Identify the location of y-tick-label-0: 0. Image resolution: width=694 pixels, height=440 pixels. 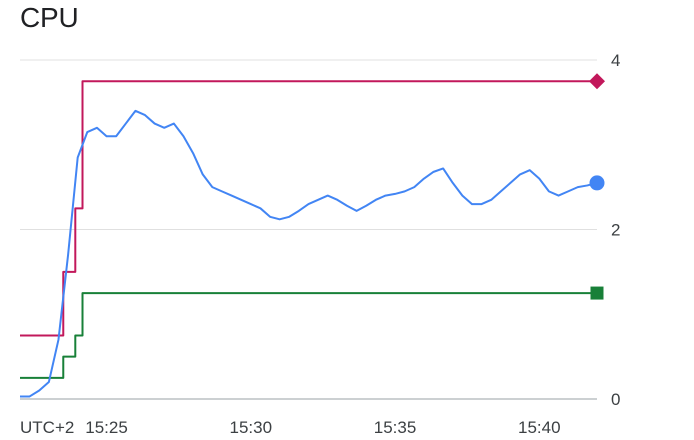
(615, 399).